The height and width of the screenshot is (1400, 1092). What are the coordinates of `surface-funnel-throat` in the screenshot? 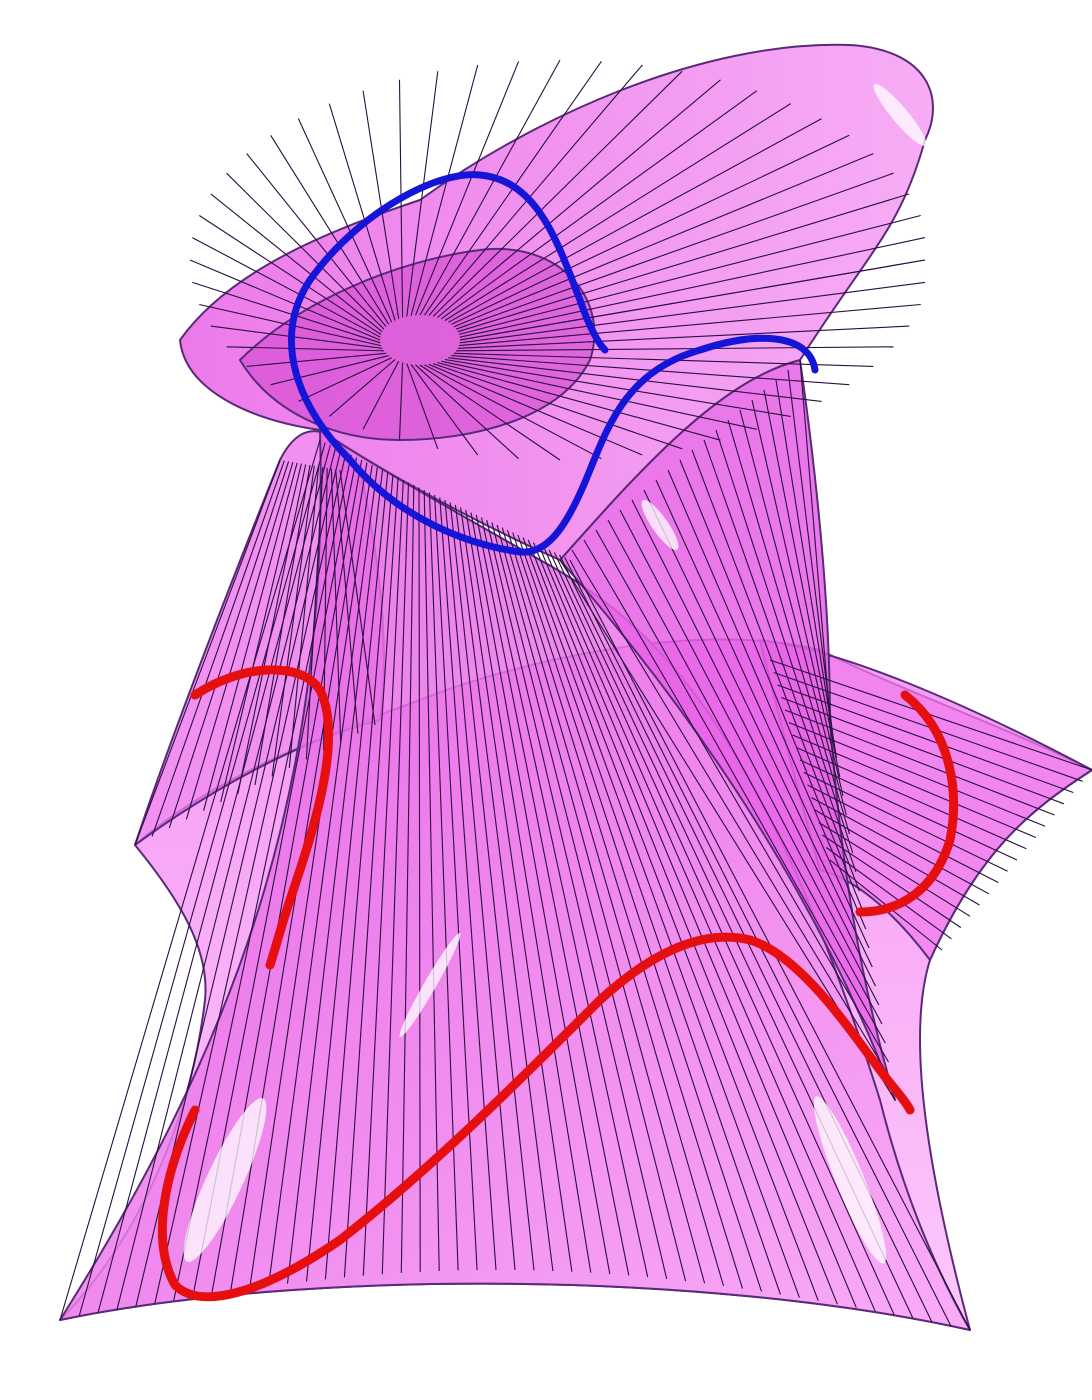 It's located at (417, 344).